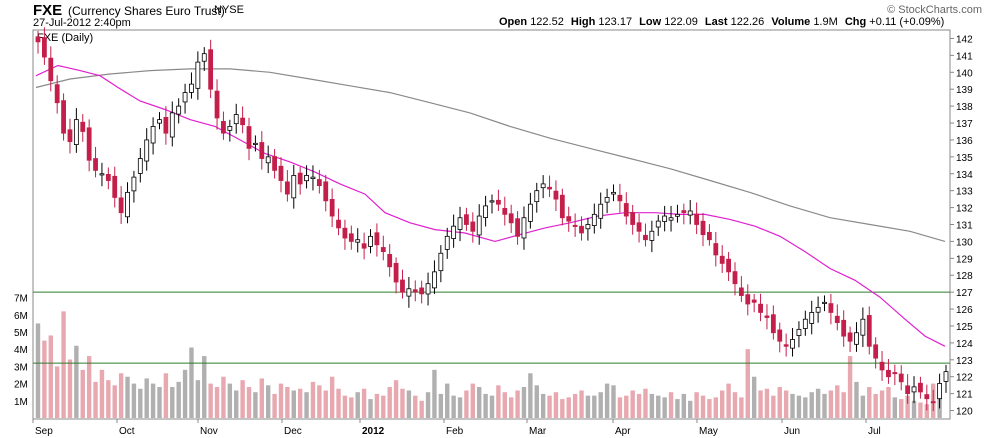 This screenshot has height=438, width=990. Describe the element at coordinates (127, 431) in the screenshot. I see `x-tick-label: Oct` at that location.